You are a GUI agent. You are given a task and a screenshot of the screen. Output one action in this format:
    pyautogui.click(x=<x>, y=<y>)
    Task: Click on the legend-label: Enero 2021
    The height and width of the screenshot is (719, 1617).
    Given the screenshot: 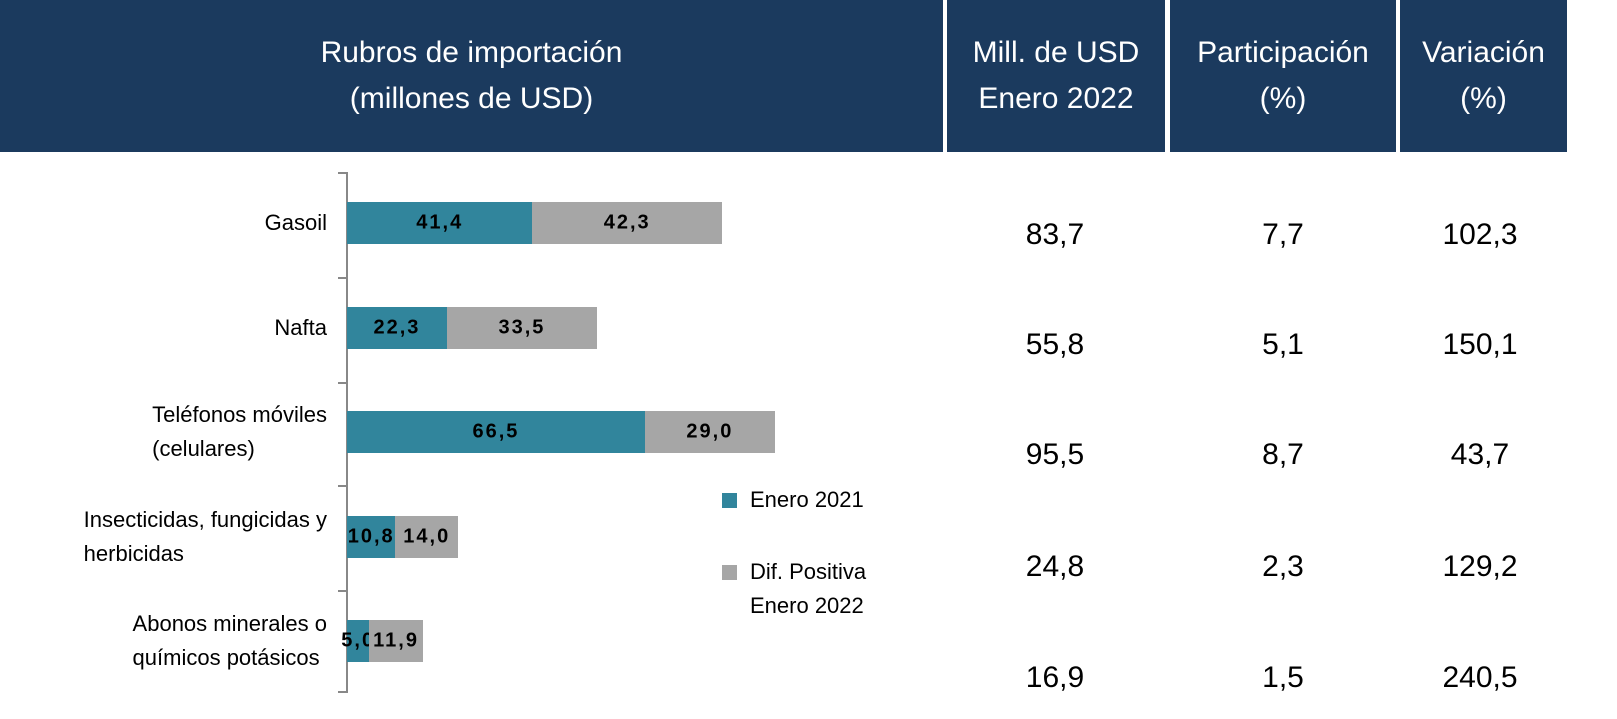 What is the action you would take?
    pyautogui.click(x=807, y=499)
    